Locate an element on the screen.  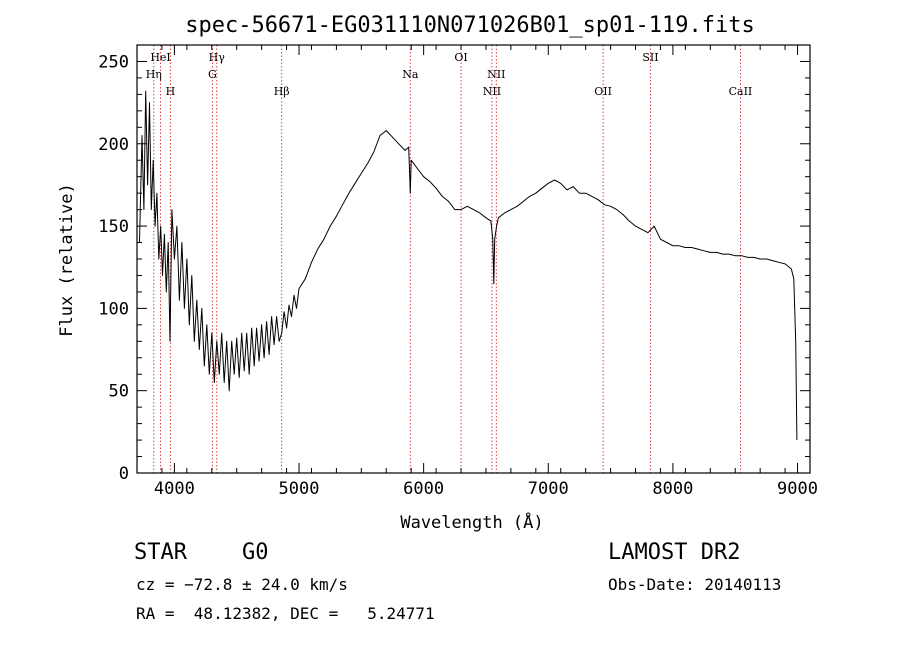
line-marker-label-8: NII is located at coordinates (496, 74).